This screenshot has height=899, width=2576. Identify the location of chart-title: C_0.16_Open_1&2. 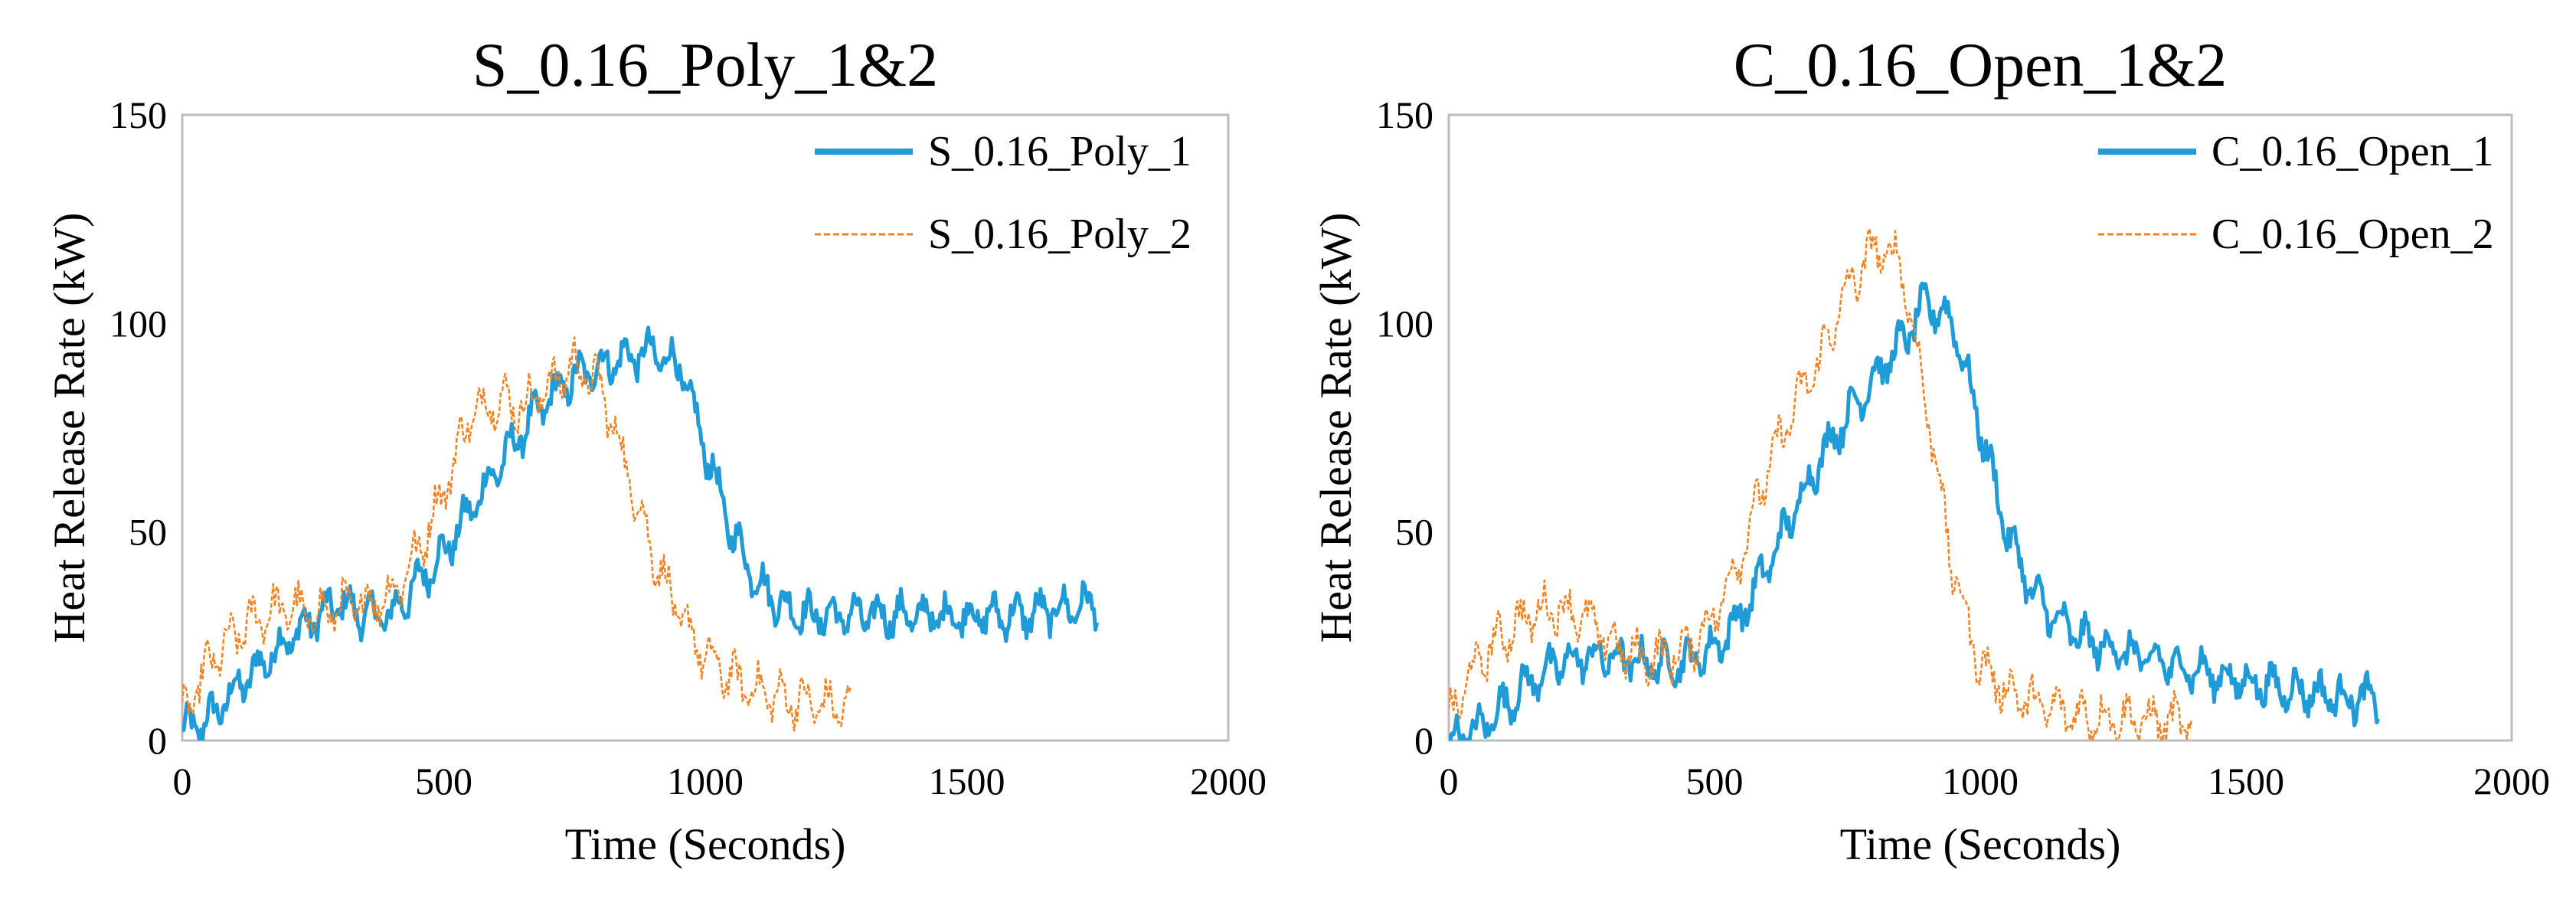
(1981, 65).